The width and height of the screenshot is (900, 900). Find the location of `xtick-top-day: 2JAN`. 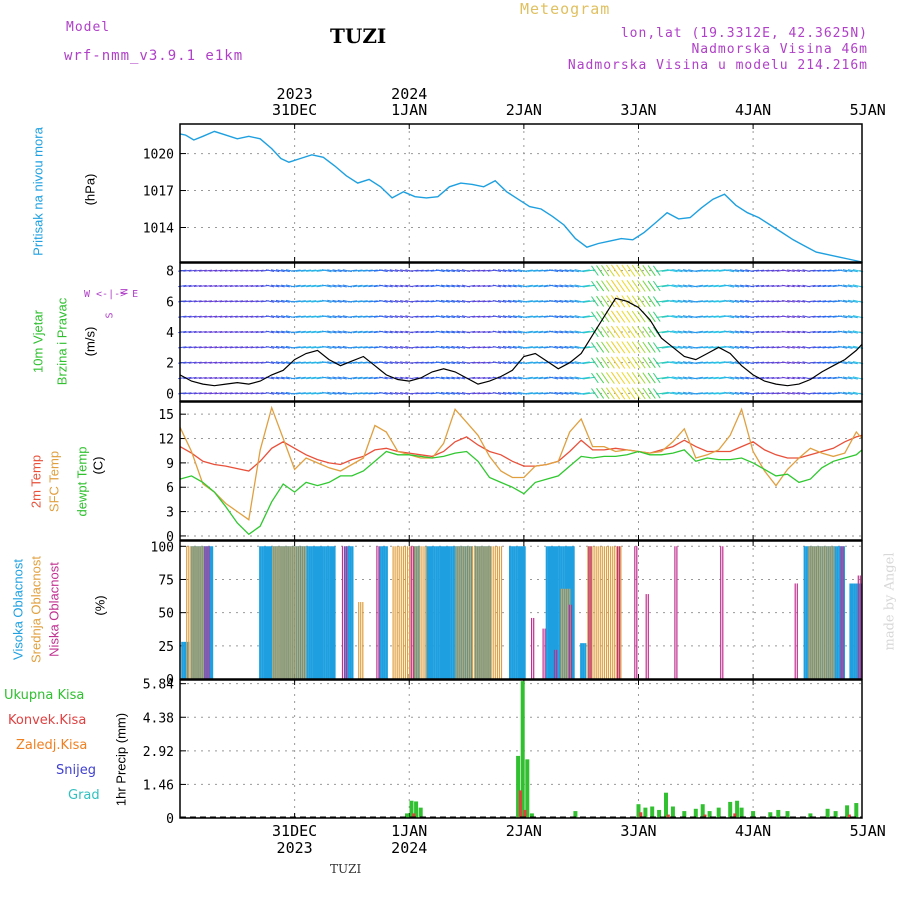

xtick-top-day: 2JAN is located at coordinates (524, 110).